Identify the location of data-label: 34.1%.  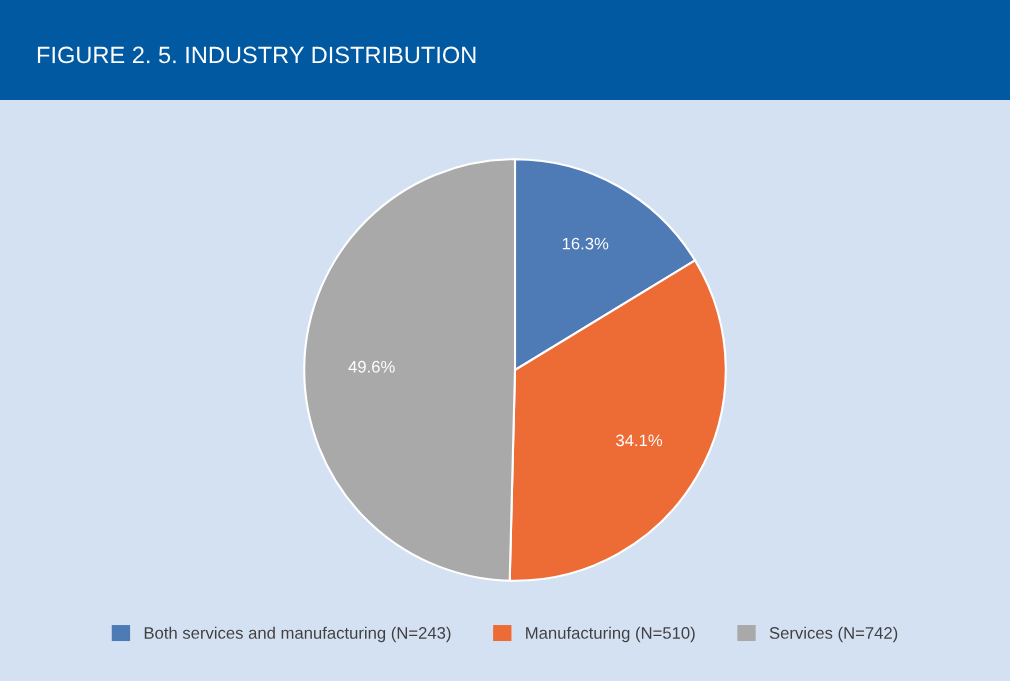
(639, 440).